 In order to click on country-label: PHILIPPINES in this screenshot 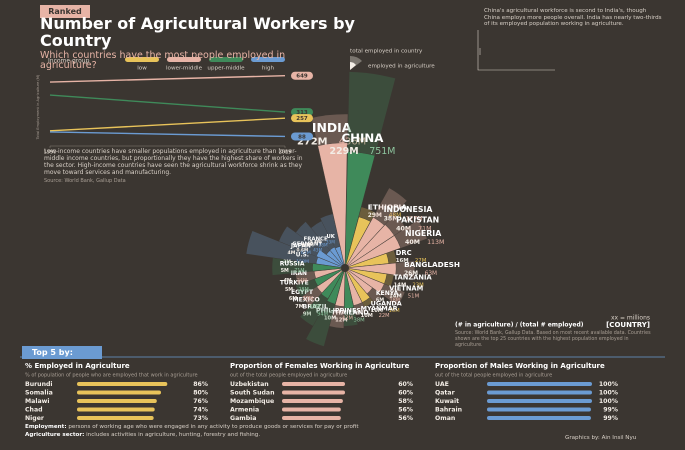, I will do `click(338, 311)`.